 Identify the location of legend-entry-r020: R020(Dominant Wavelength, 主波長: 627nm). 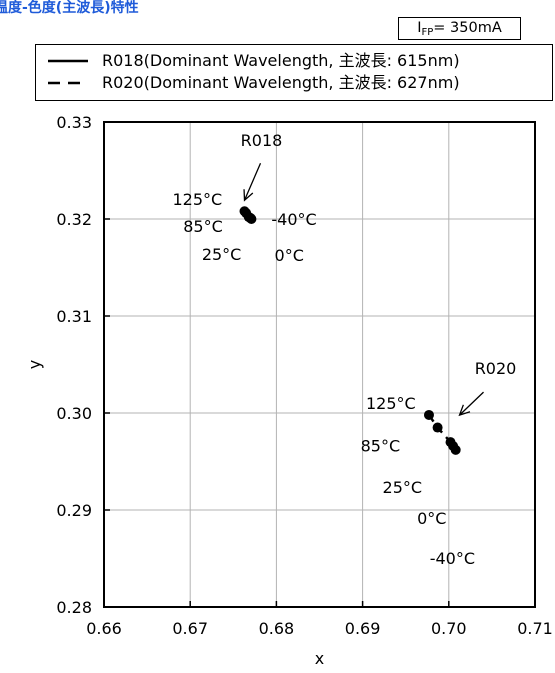
(296, 83).